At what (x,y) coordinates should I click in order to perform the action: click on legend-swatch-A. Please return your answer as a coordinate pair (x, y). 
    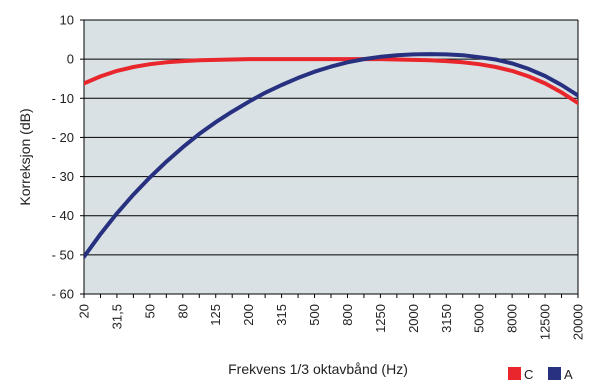
    Looking at the image, I should click on (554, 373).